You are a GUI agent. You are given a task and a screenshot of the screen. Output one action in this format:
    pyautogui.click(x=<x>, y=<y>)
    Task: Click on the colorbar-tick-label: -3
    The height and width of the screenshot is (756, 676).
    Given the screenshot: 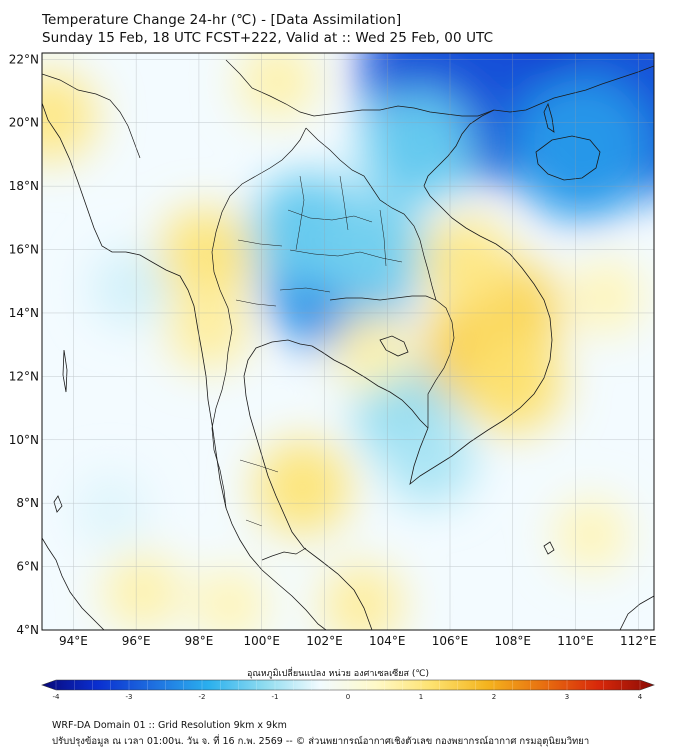 What is the action you would take?
    pyautogui.click(x=129, y=697)
    